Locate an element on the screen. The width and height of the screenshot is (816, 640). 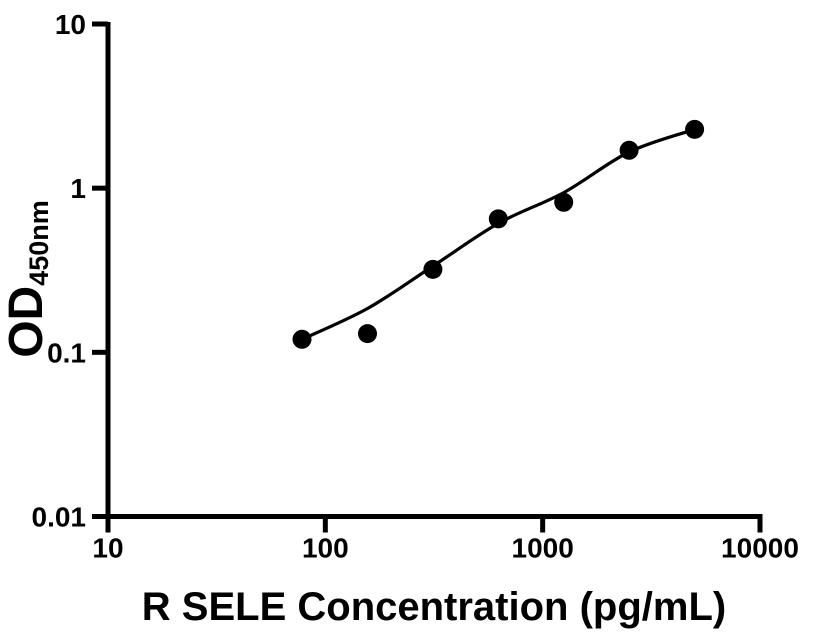
y-tick-label: 0.01 is located at coordinates (59, 517).